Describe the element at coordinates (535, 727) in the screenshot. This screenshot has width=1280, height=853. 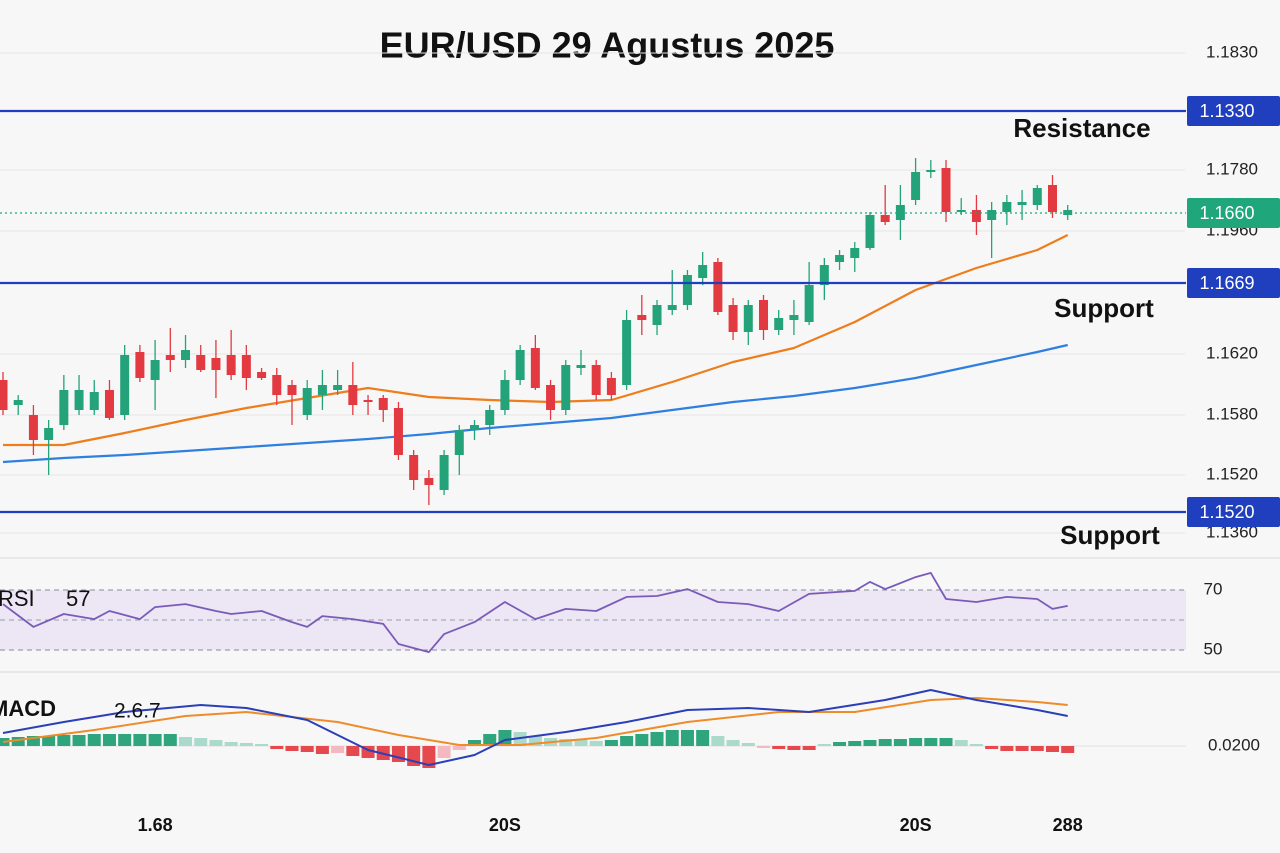
I see `macd-line` at that location.